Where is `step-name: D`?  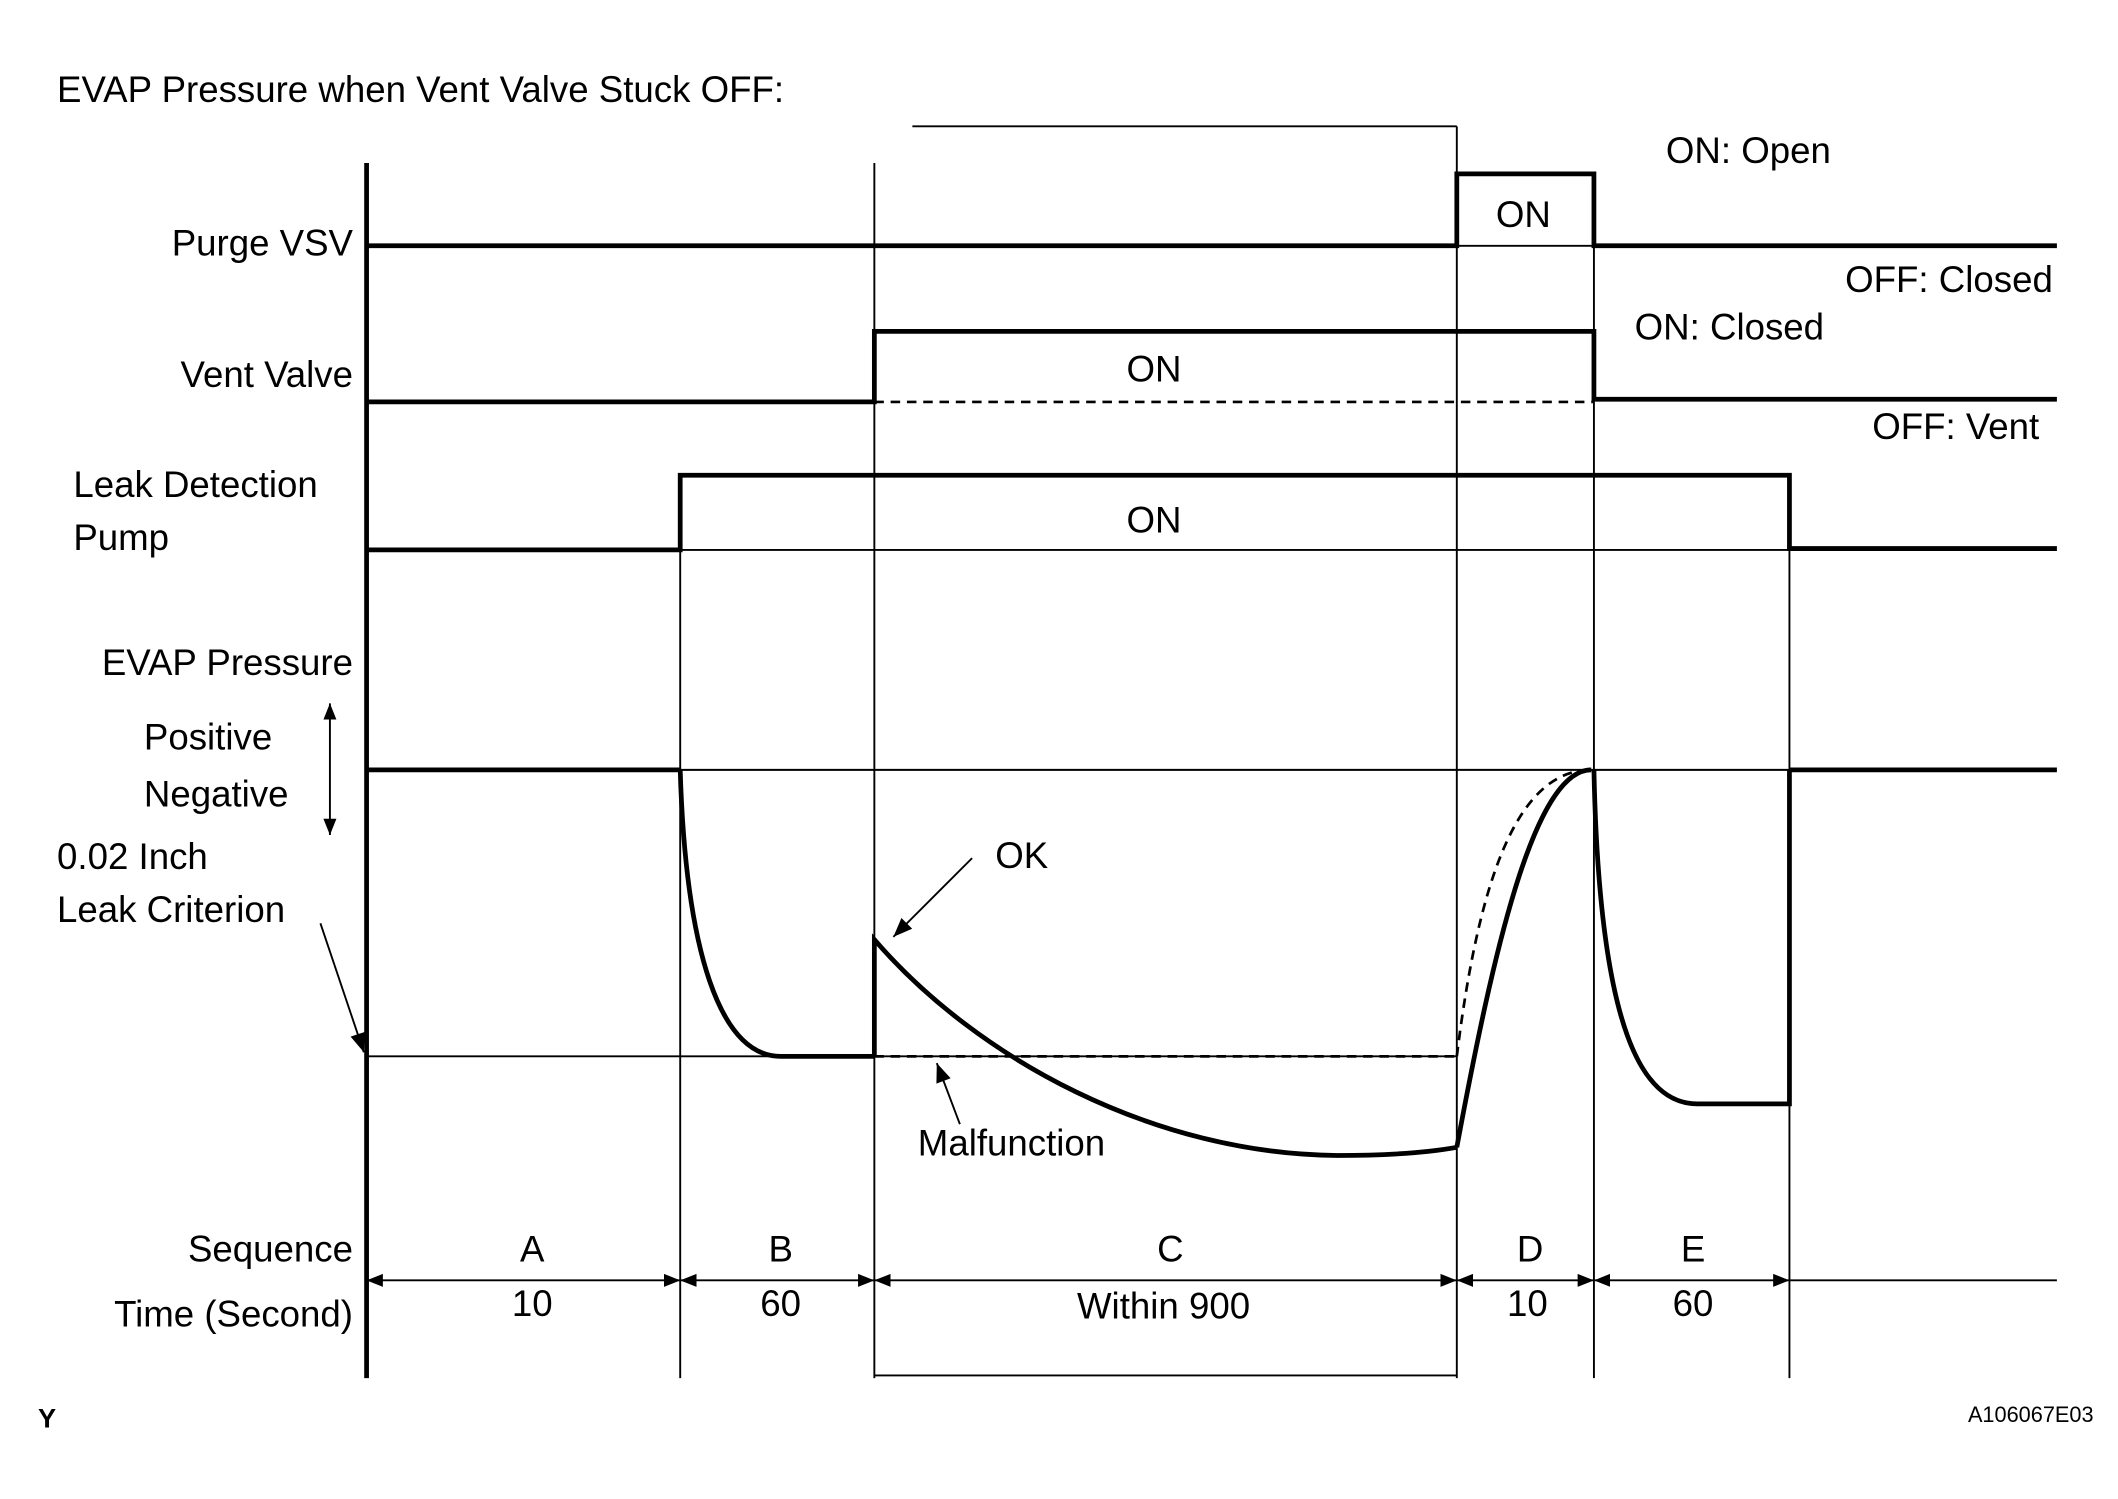 step-name: D is located at coordinates (1530, 1249).